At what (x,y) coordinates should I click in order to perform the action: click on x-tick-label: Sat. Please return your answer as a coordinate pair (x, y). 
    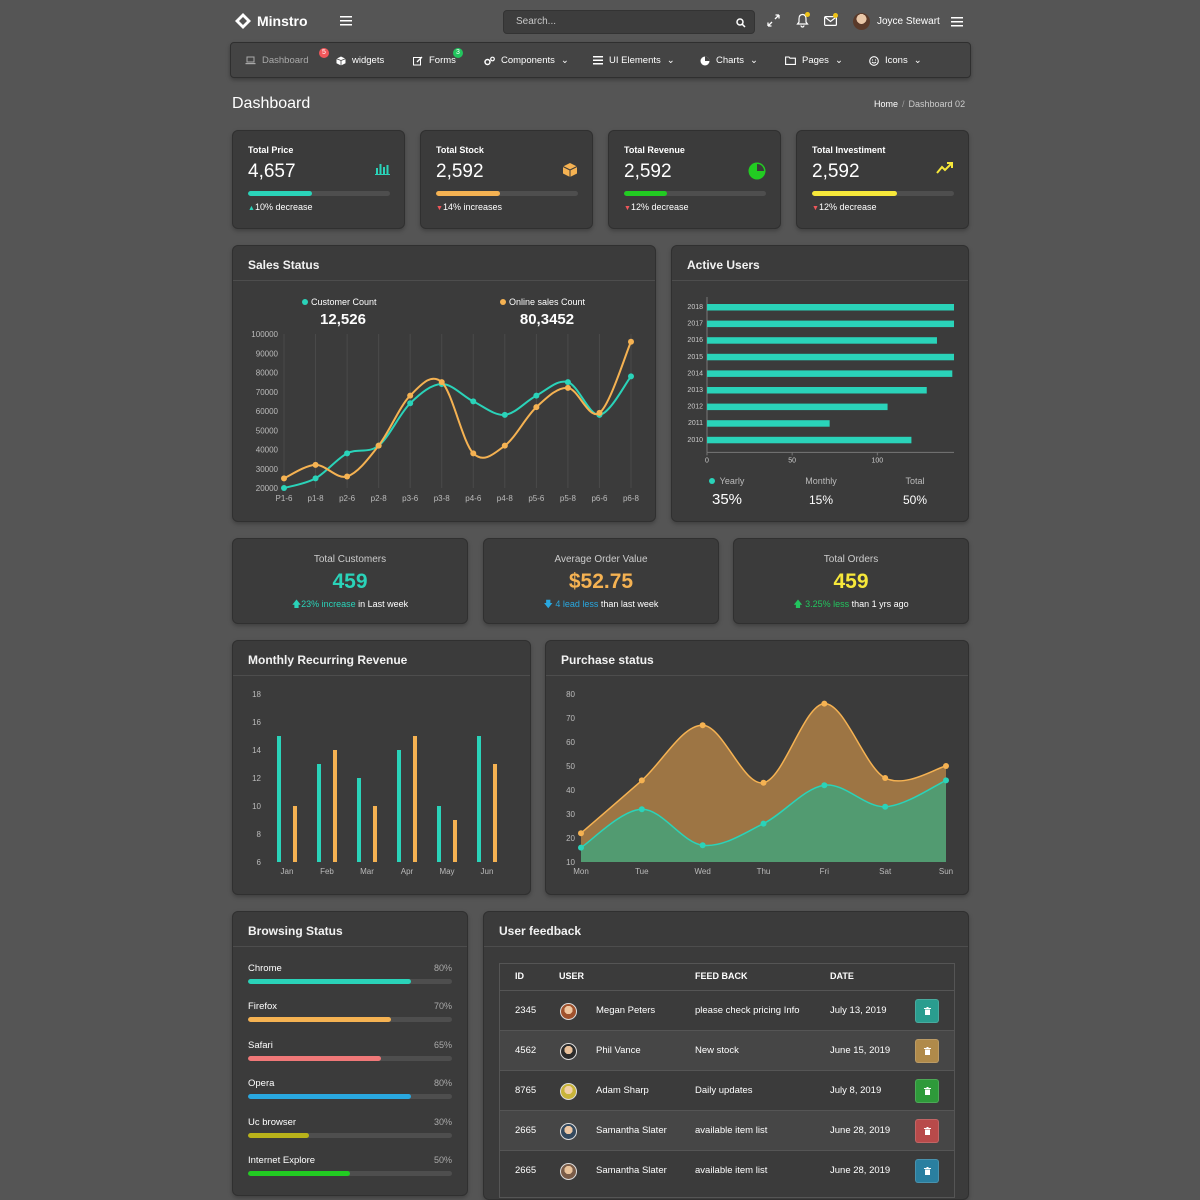
    Looking at the image, I should click on (885, 871).